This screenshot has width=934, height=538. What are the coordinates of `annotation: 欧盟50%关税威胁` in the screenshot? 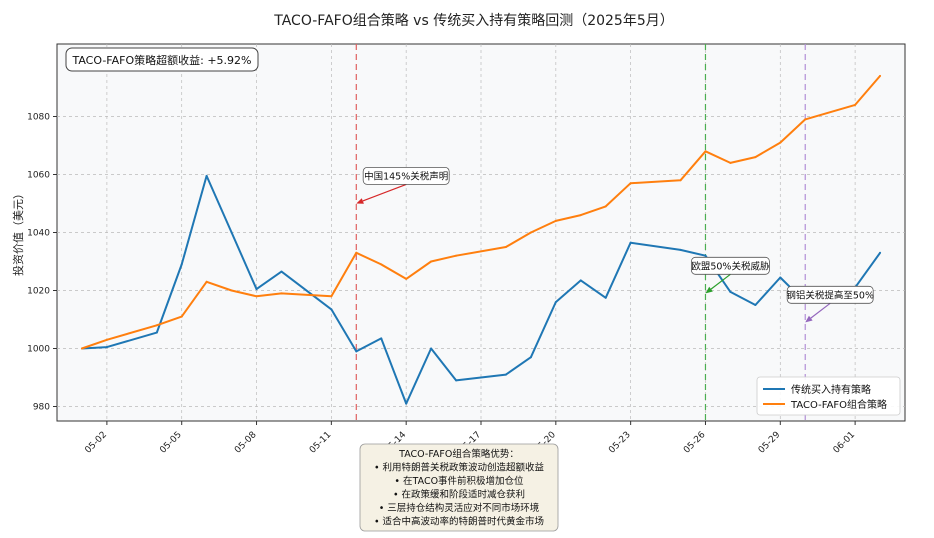 It's located at (730, 275).